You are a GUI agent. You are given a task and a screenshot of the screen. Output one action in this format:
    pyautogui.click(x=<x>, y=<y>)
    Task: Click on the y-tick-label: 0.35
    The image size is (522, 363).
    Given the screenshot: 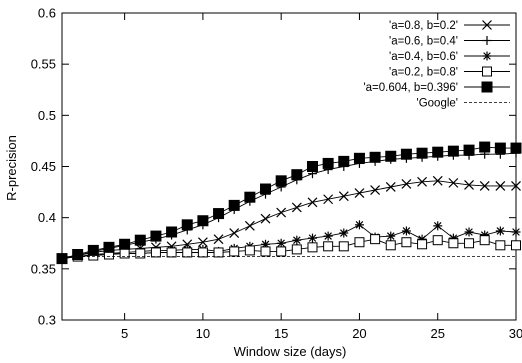 What is the action you would take?
    pyautogui.click(x=43, y=268)
    